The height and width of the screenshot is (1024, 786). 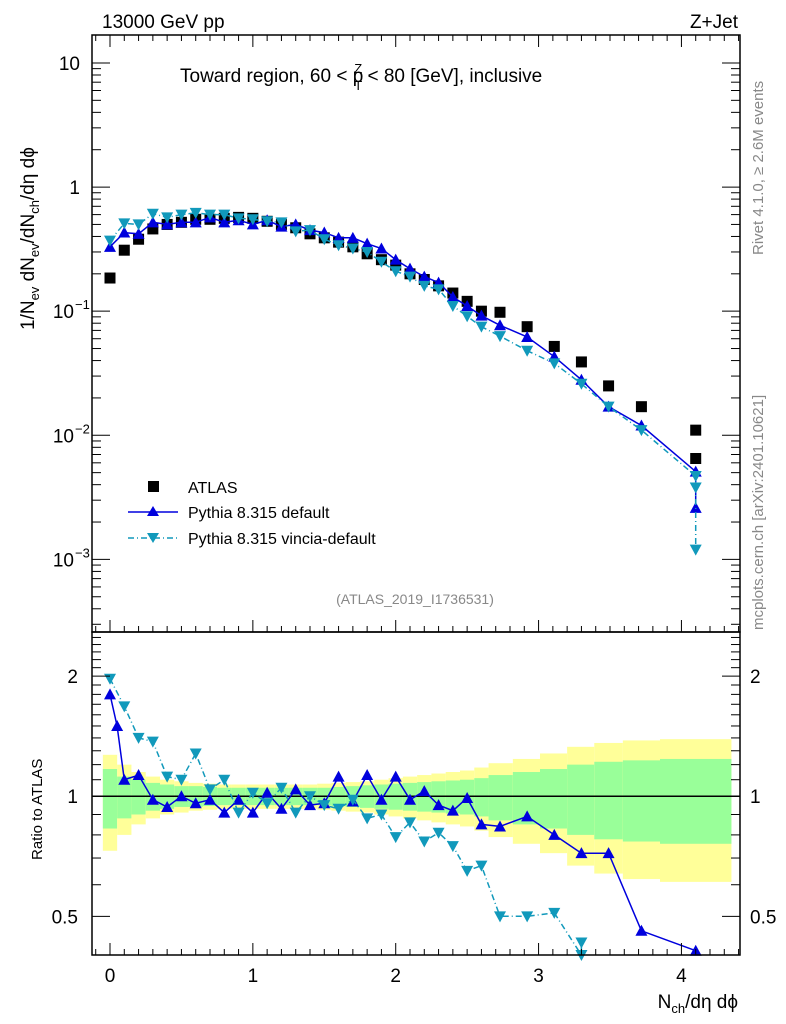 I want to click on mcplots-label: mcplots.cern.ch [arXiv:2401.10621], so click(x=758, y=512).